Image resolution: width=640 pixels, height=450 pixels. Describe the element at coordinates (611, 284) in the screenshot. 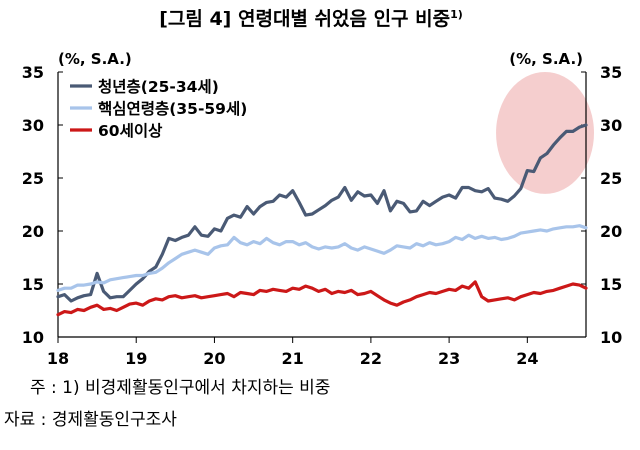

I see `y-tick-label-right: 15` at that location.